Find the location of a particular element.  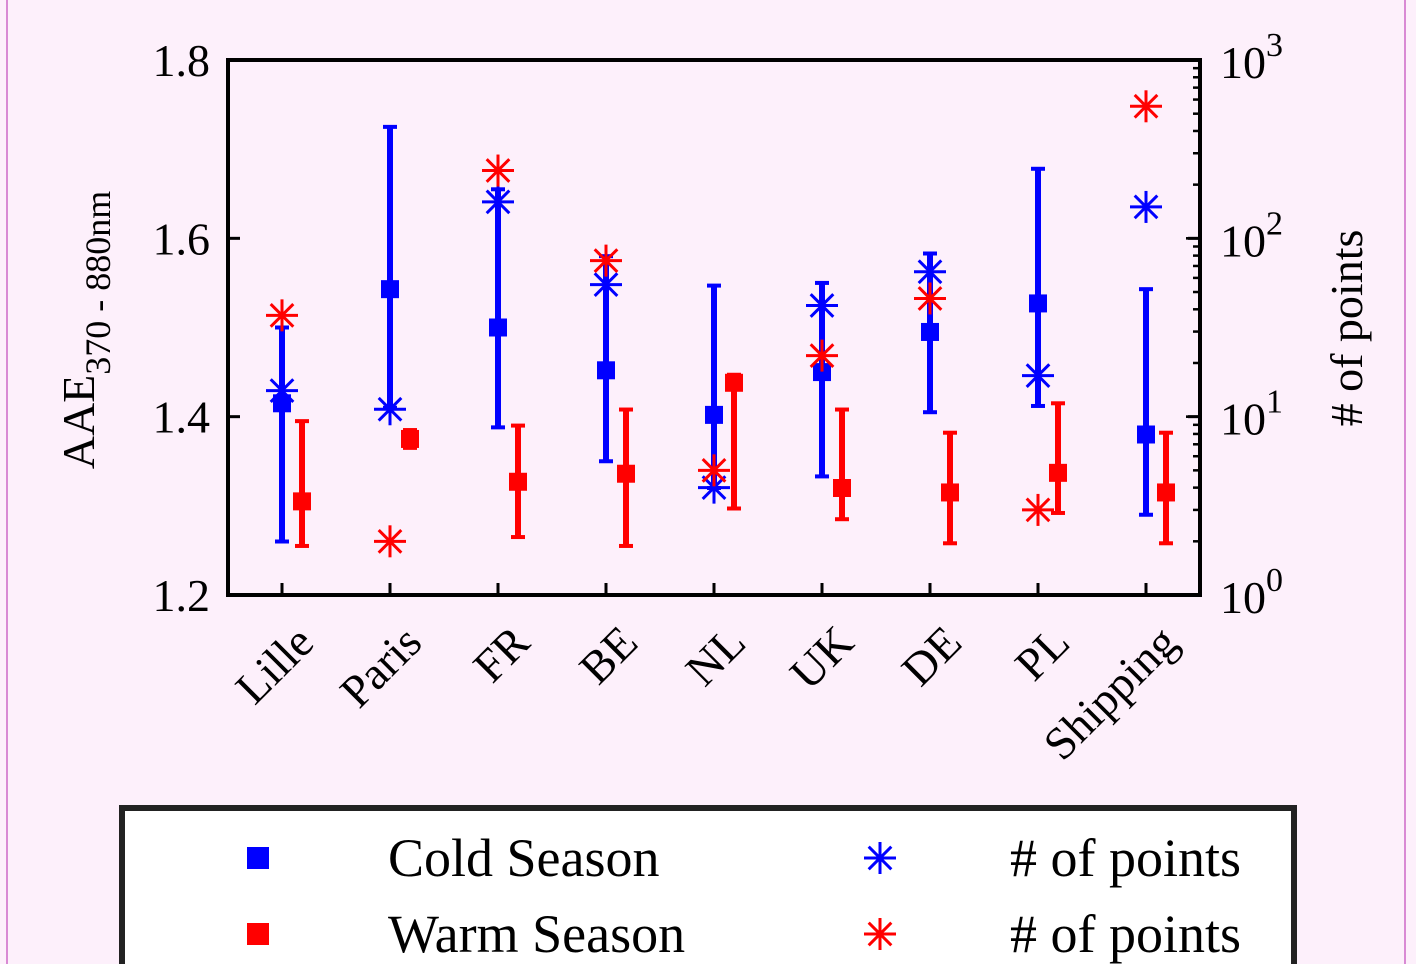

x-tick-label: NL is located at coordinates (715, 655).